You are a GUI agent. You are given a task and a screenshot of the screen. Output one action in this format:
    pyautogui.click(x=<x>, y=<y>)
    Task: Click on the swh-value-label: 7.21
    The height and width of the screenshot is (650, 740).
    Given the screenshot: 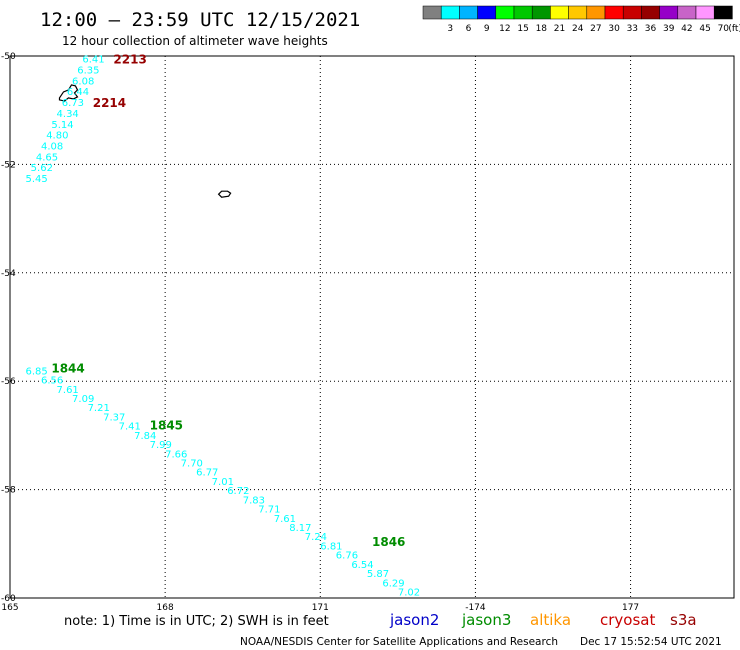 What is the action you would take?
    pyautogui.click(x=99, y=408)
    